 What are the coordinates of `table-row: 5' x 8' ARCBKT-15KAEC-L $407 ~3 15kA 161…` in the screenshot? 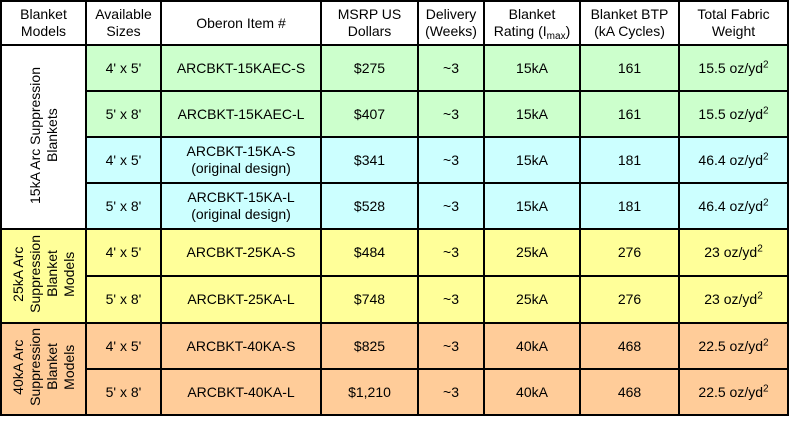 It's located at (395, 114).